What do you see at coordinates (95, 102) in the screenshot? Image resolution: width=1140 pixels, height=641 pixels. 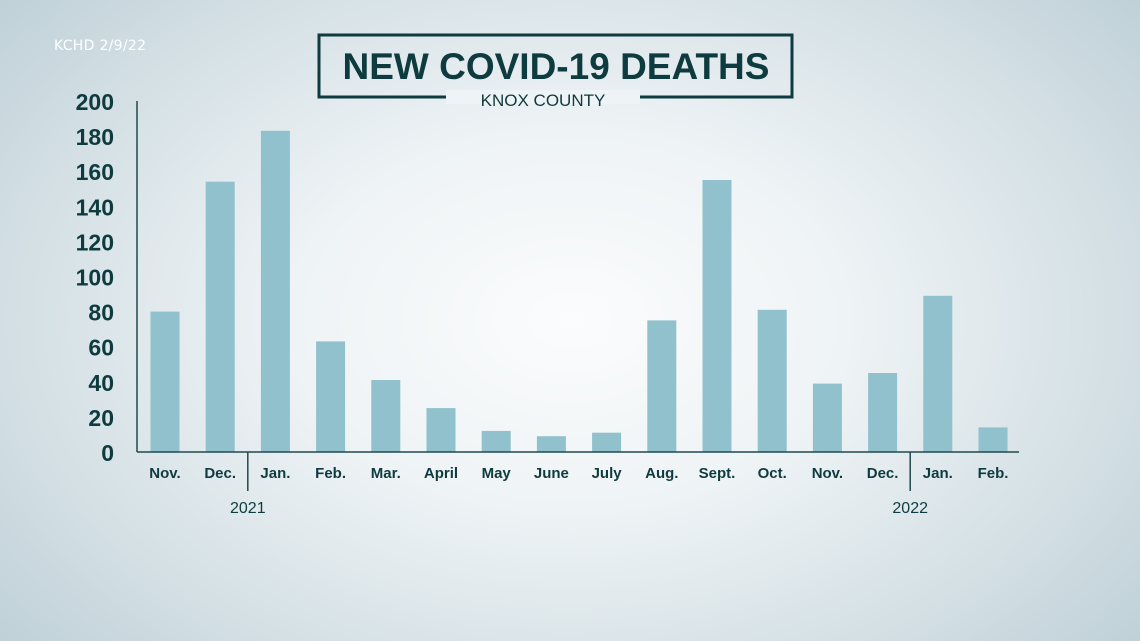 I see `y-tick-label: 200` at bounding box center [95, 102].